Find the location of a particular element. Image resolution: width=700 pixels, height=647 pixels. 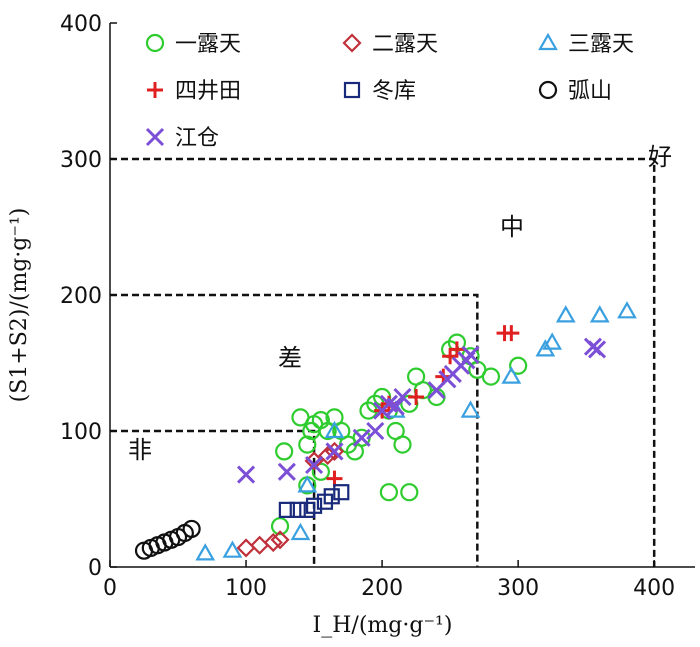

legend-item: 江仓 is located at coordinates (182, 138).